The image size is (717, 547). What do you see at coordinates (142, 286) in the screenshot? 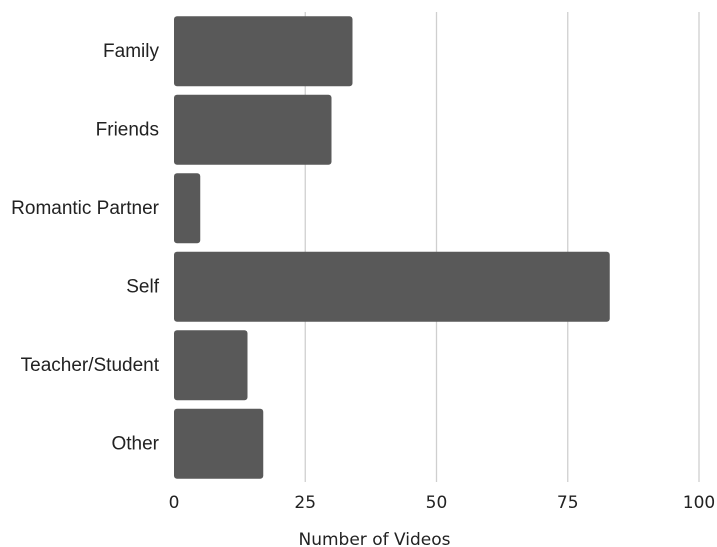
I see `category-label-self: Self` at bounding box center [142, 286].